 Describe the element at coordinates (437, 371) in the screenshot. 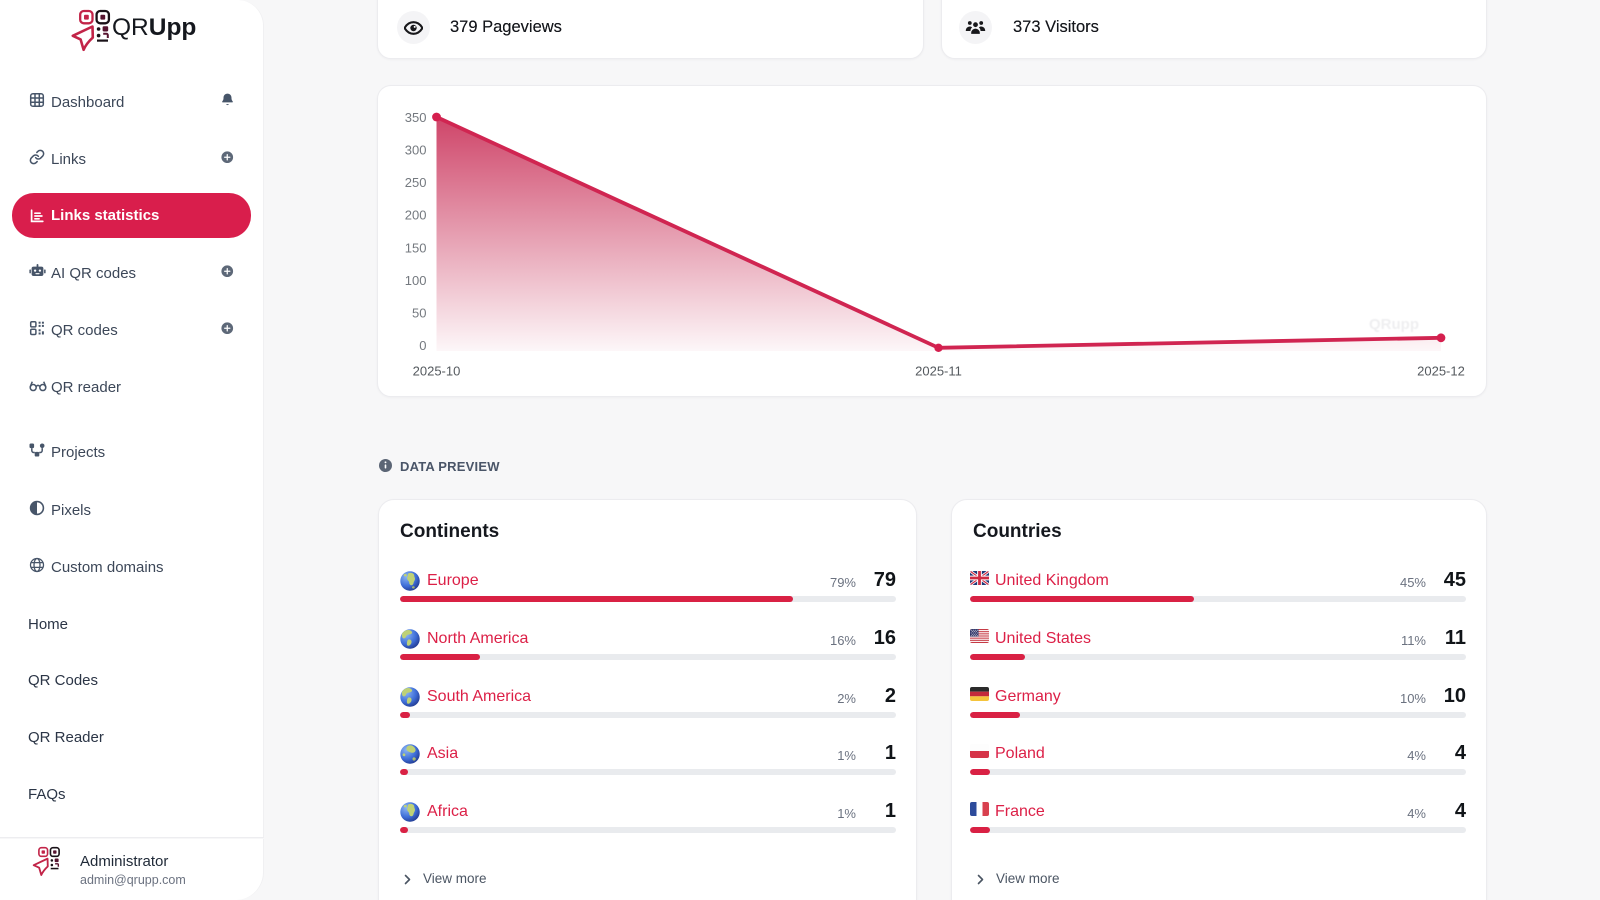

I see `svg-text: 2025-10` at that location.